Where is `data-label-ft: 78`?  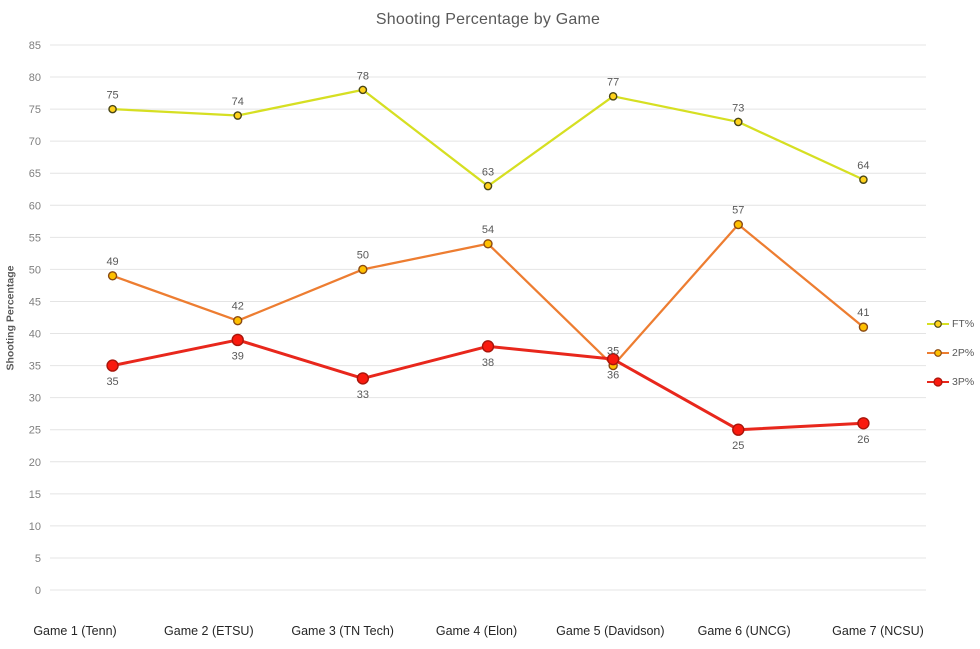 data-label-ft: 78 is located at coordinates (363, 76).